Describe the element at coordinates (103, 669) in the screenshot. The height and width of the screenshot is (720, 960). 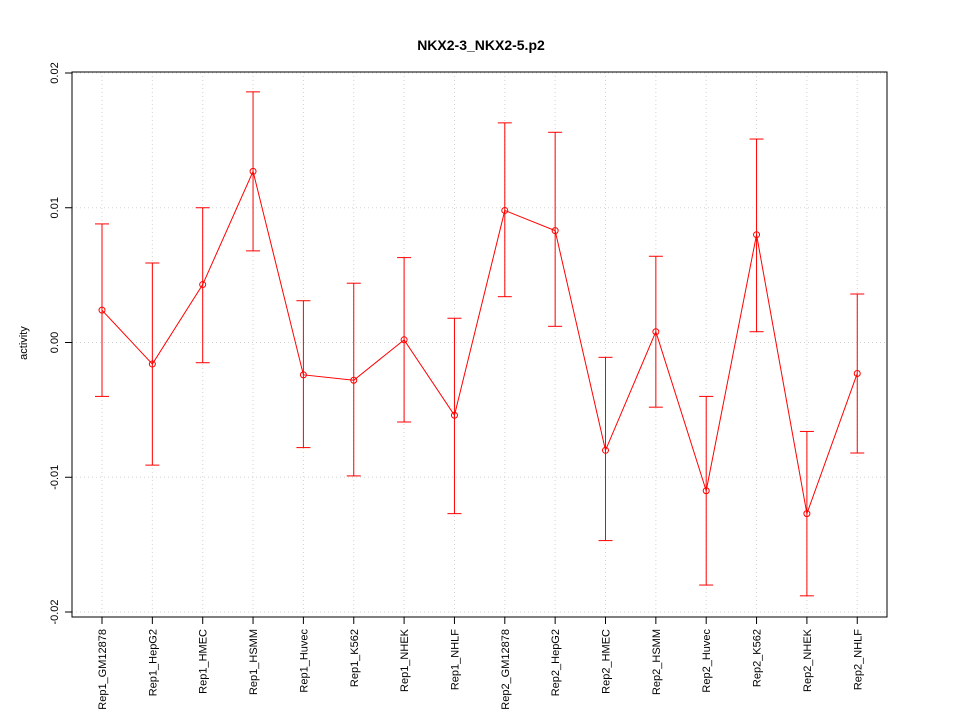
I see `x-tick-label: Rep1_GM12878` at that location.